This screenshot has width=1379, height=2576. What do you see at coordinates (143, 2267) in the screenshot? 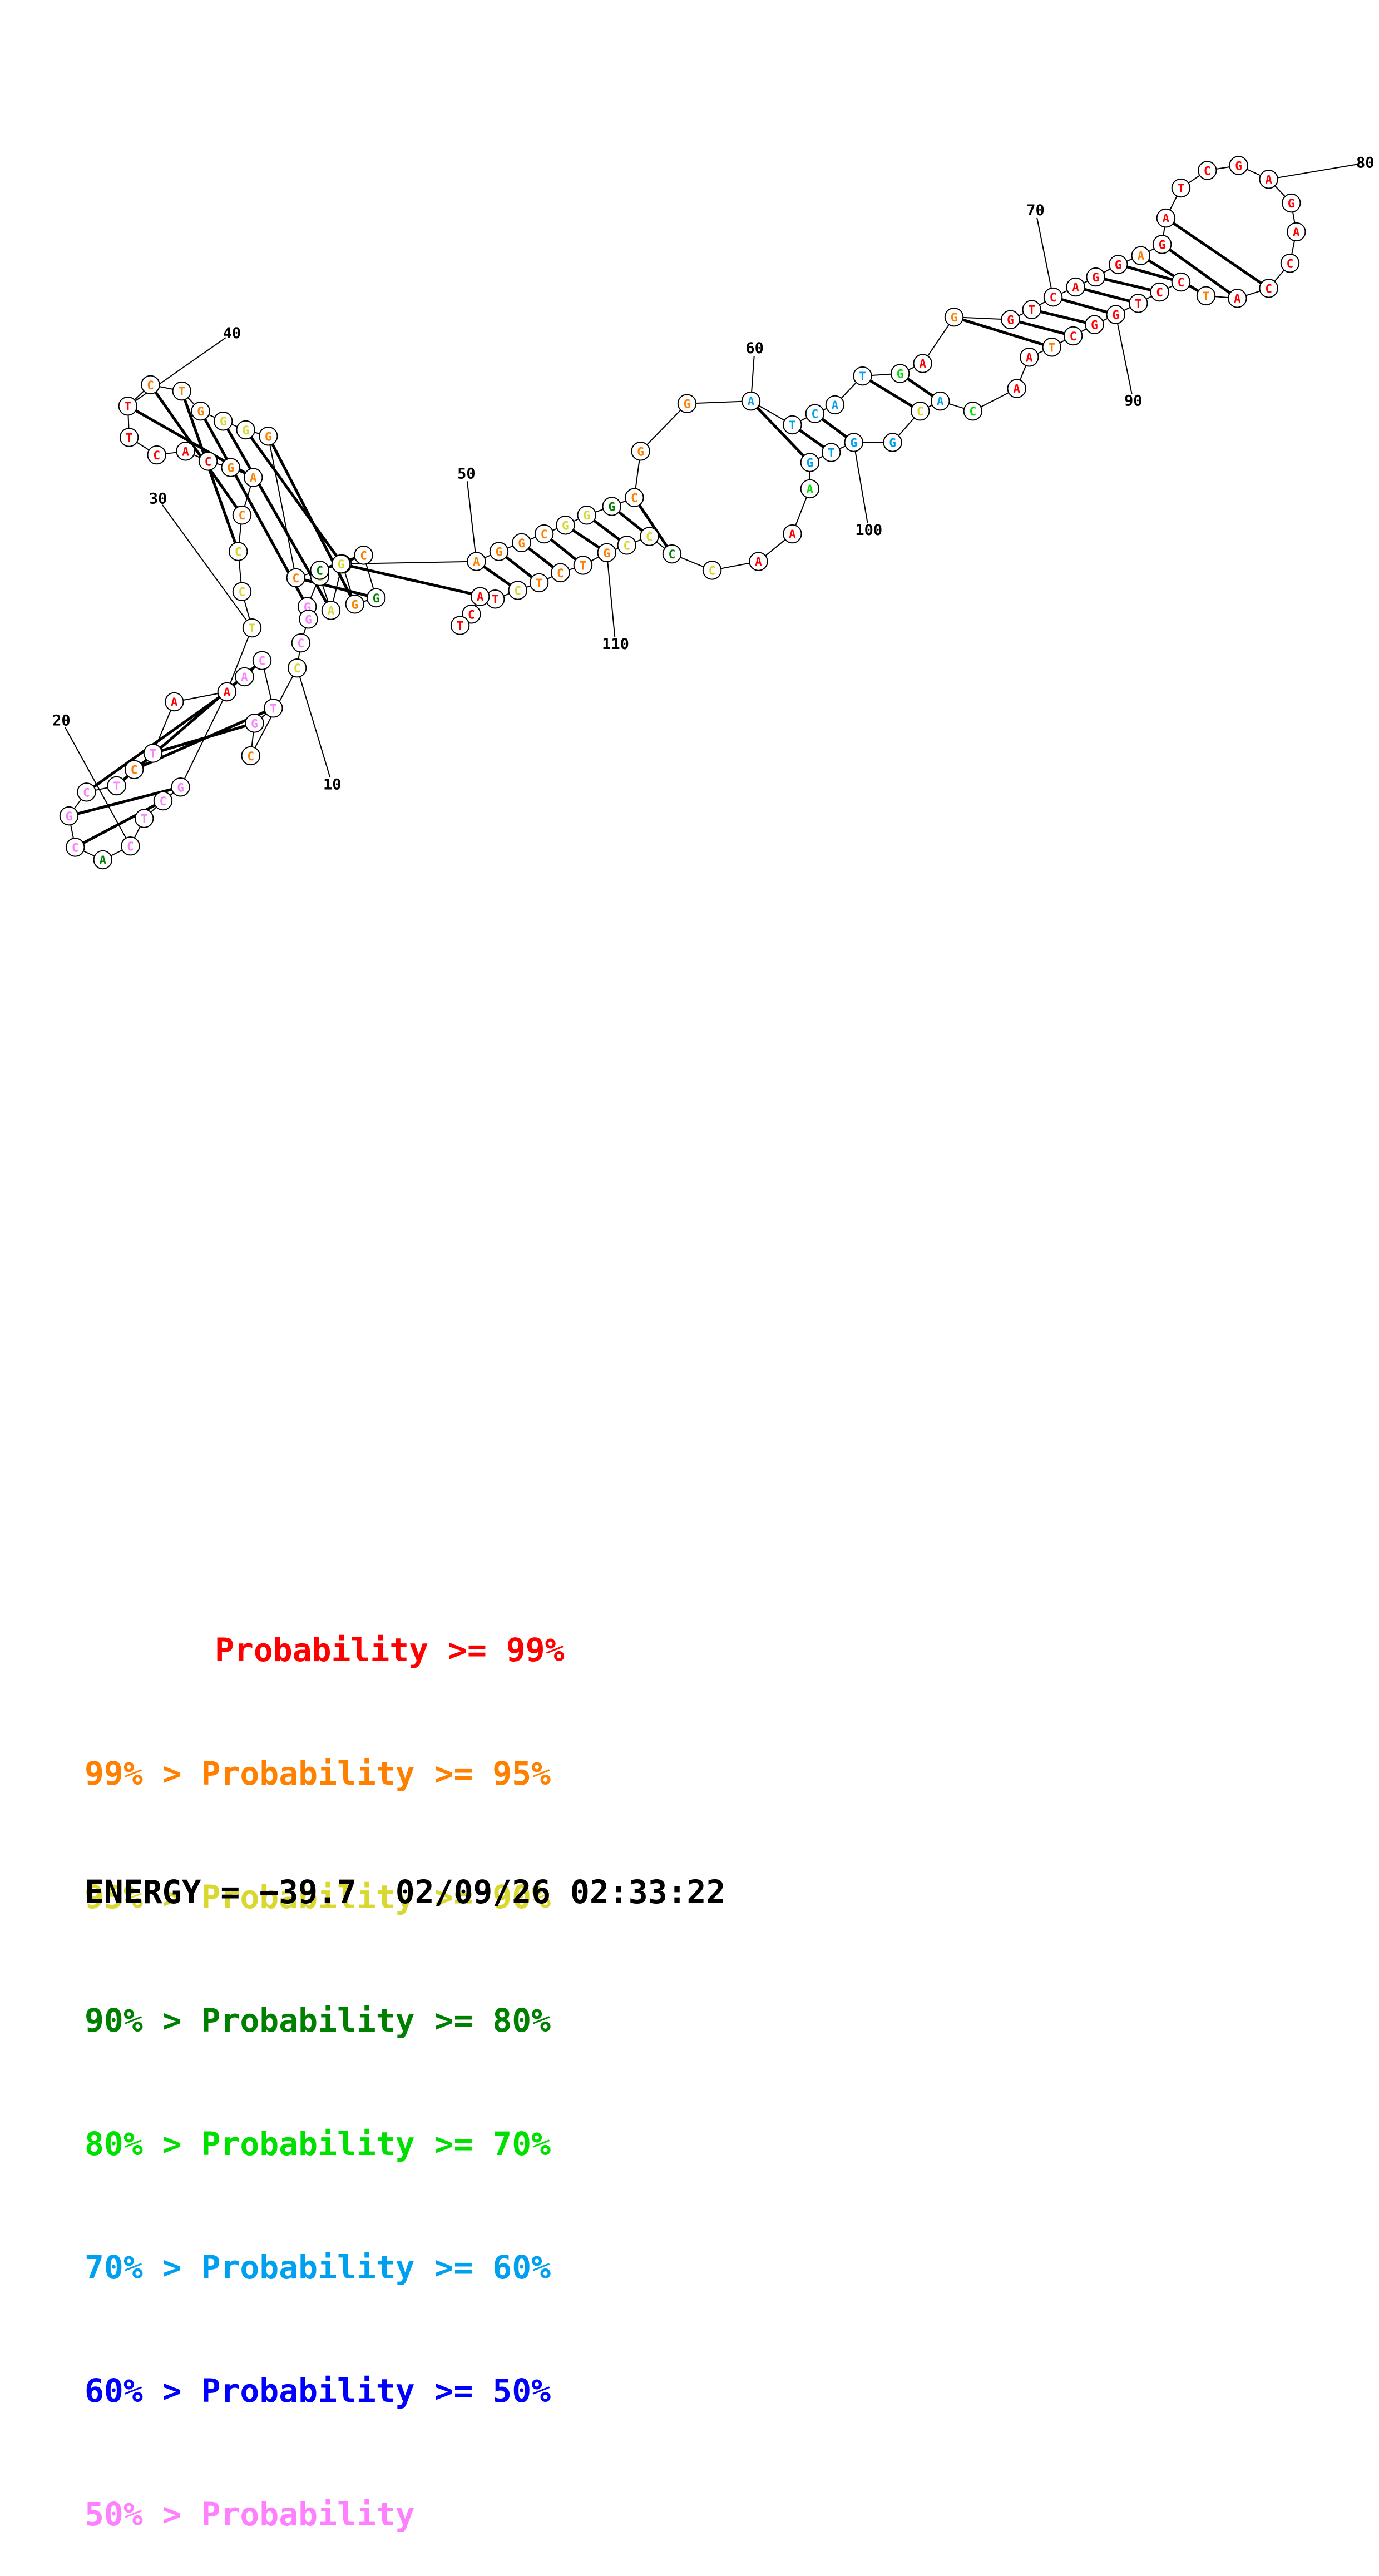
I see `legend-prefix: 70% >` at bounding box center [143, 2267].